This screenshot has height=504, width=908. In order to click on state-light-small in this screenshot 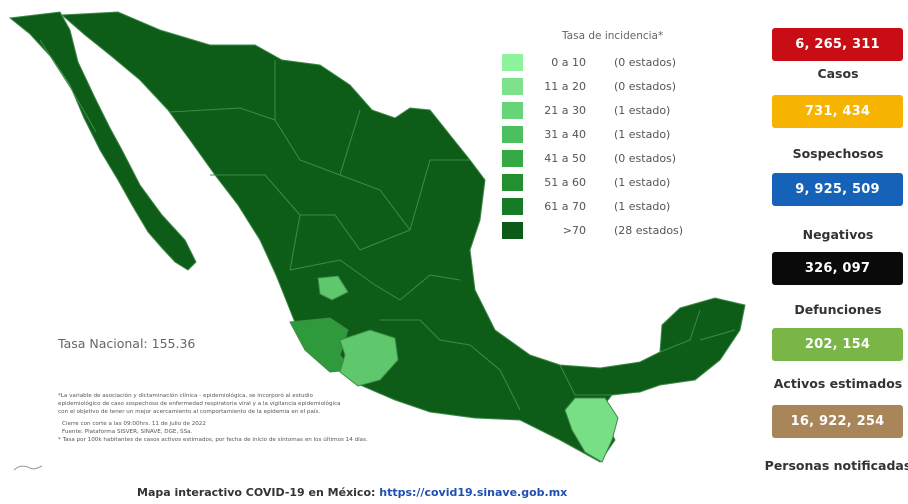, I will do `click(333, 288)`.